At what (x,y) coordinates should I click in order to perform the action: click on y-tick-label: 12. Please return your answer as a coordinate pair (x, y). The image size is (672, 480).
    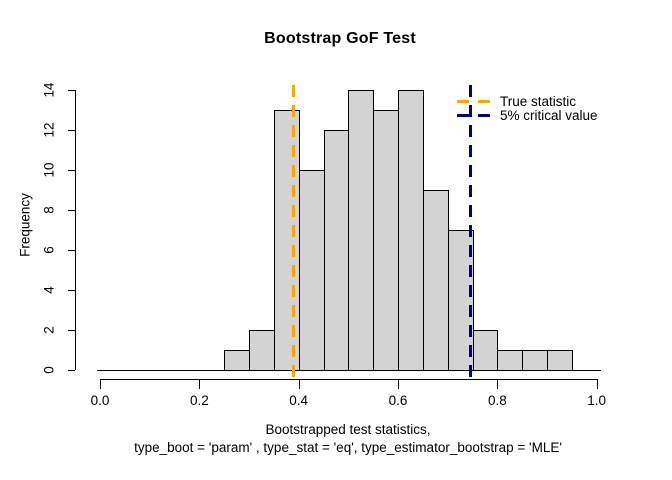
    Looking at the image, I should click on (49, 130).